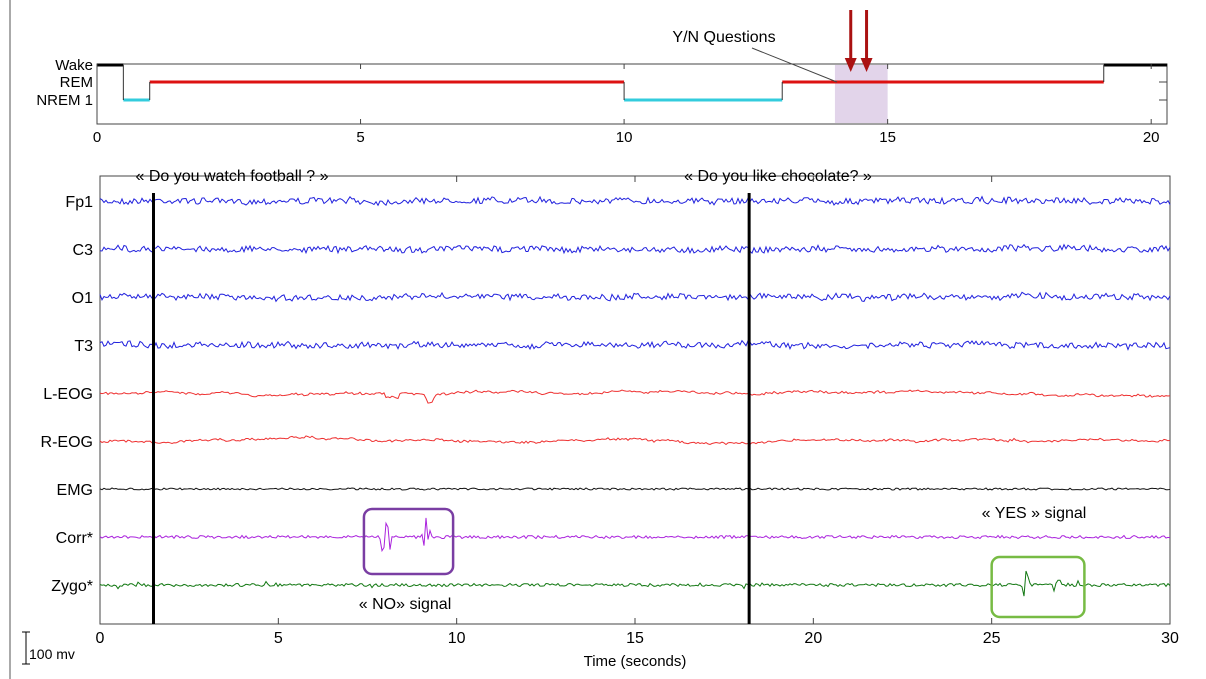 This screenshot has width=1206, height=679. I want to click on trace-fp1, so click(635, 201).